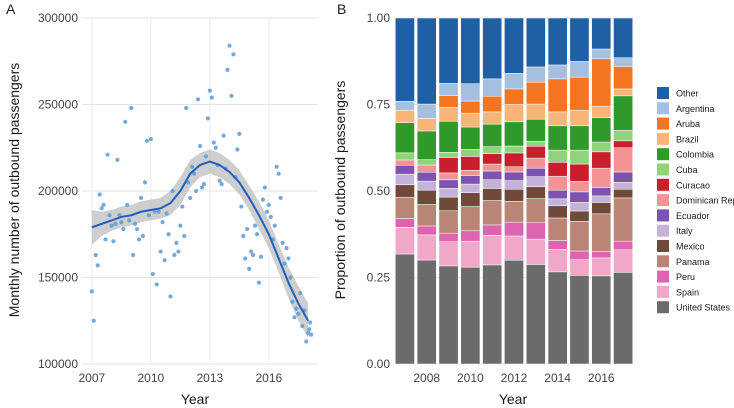  I want to click on panel-b-x-tick-label: 2010, so click(470, 378).